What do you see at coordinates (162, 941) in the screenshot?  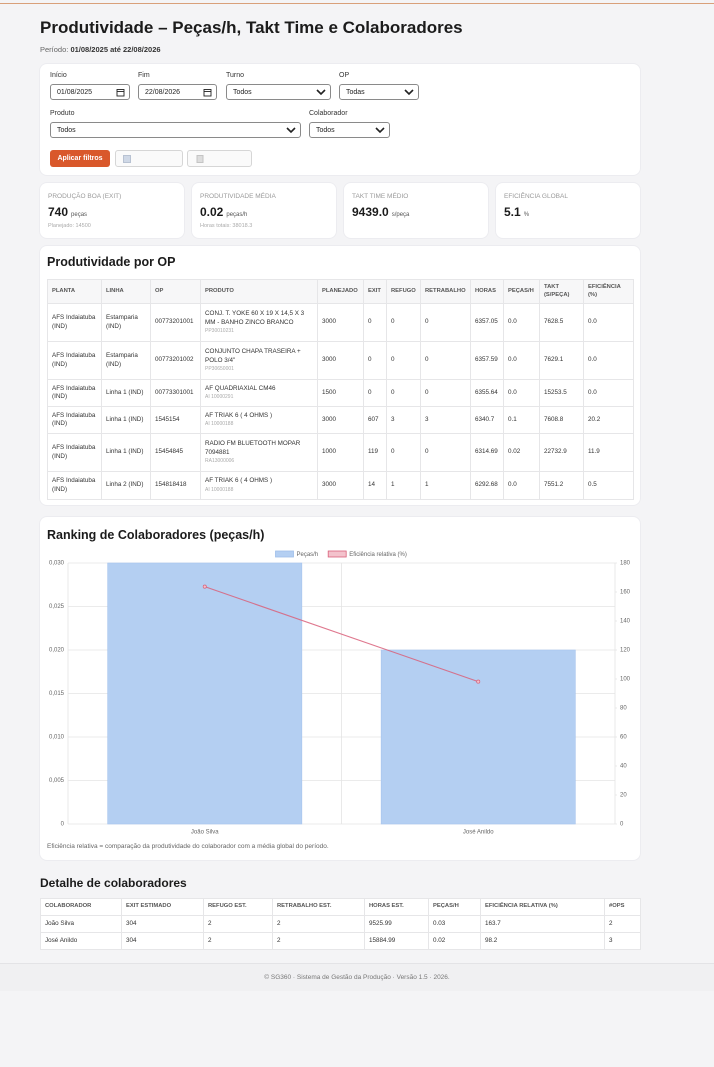 I see `cell: 304` at bounding box center [162, 941].